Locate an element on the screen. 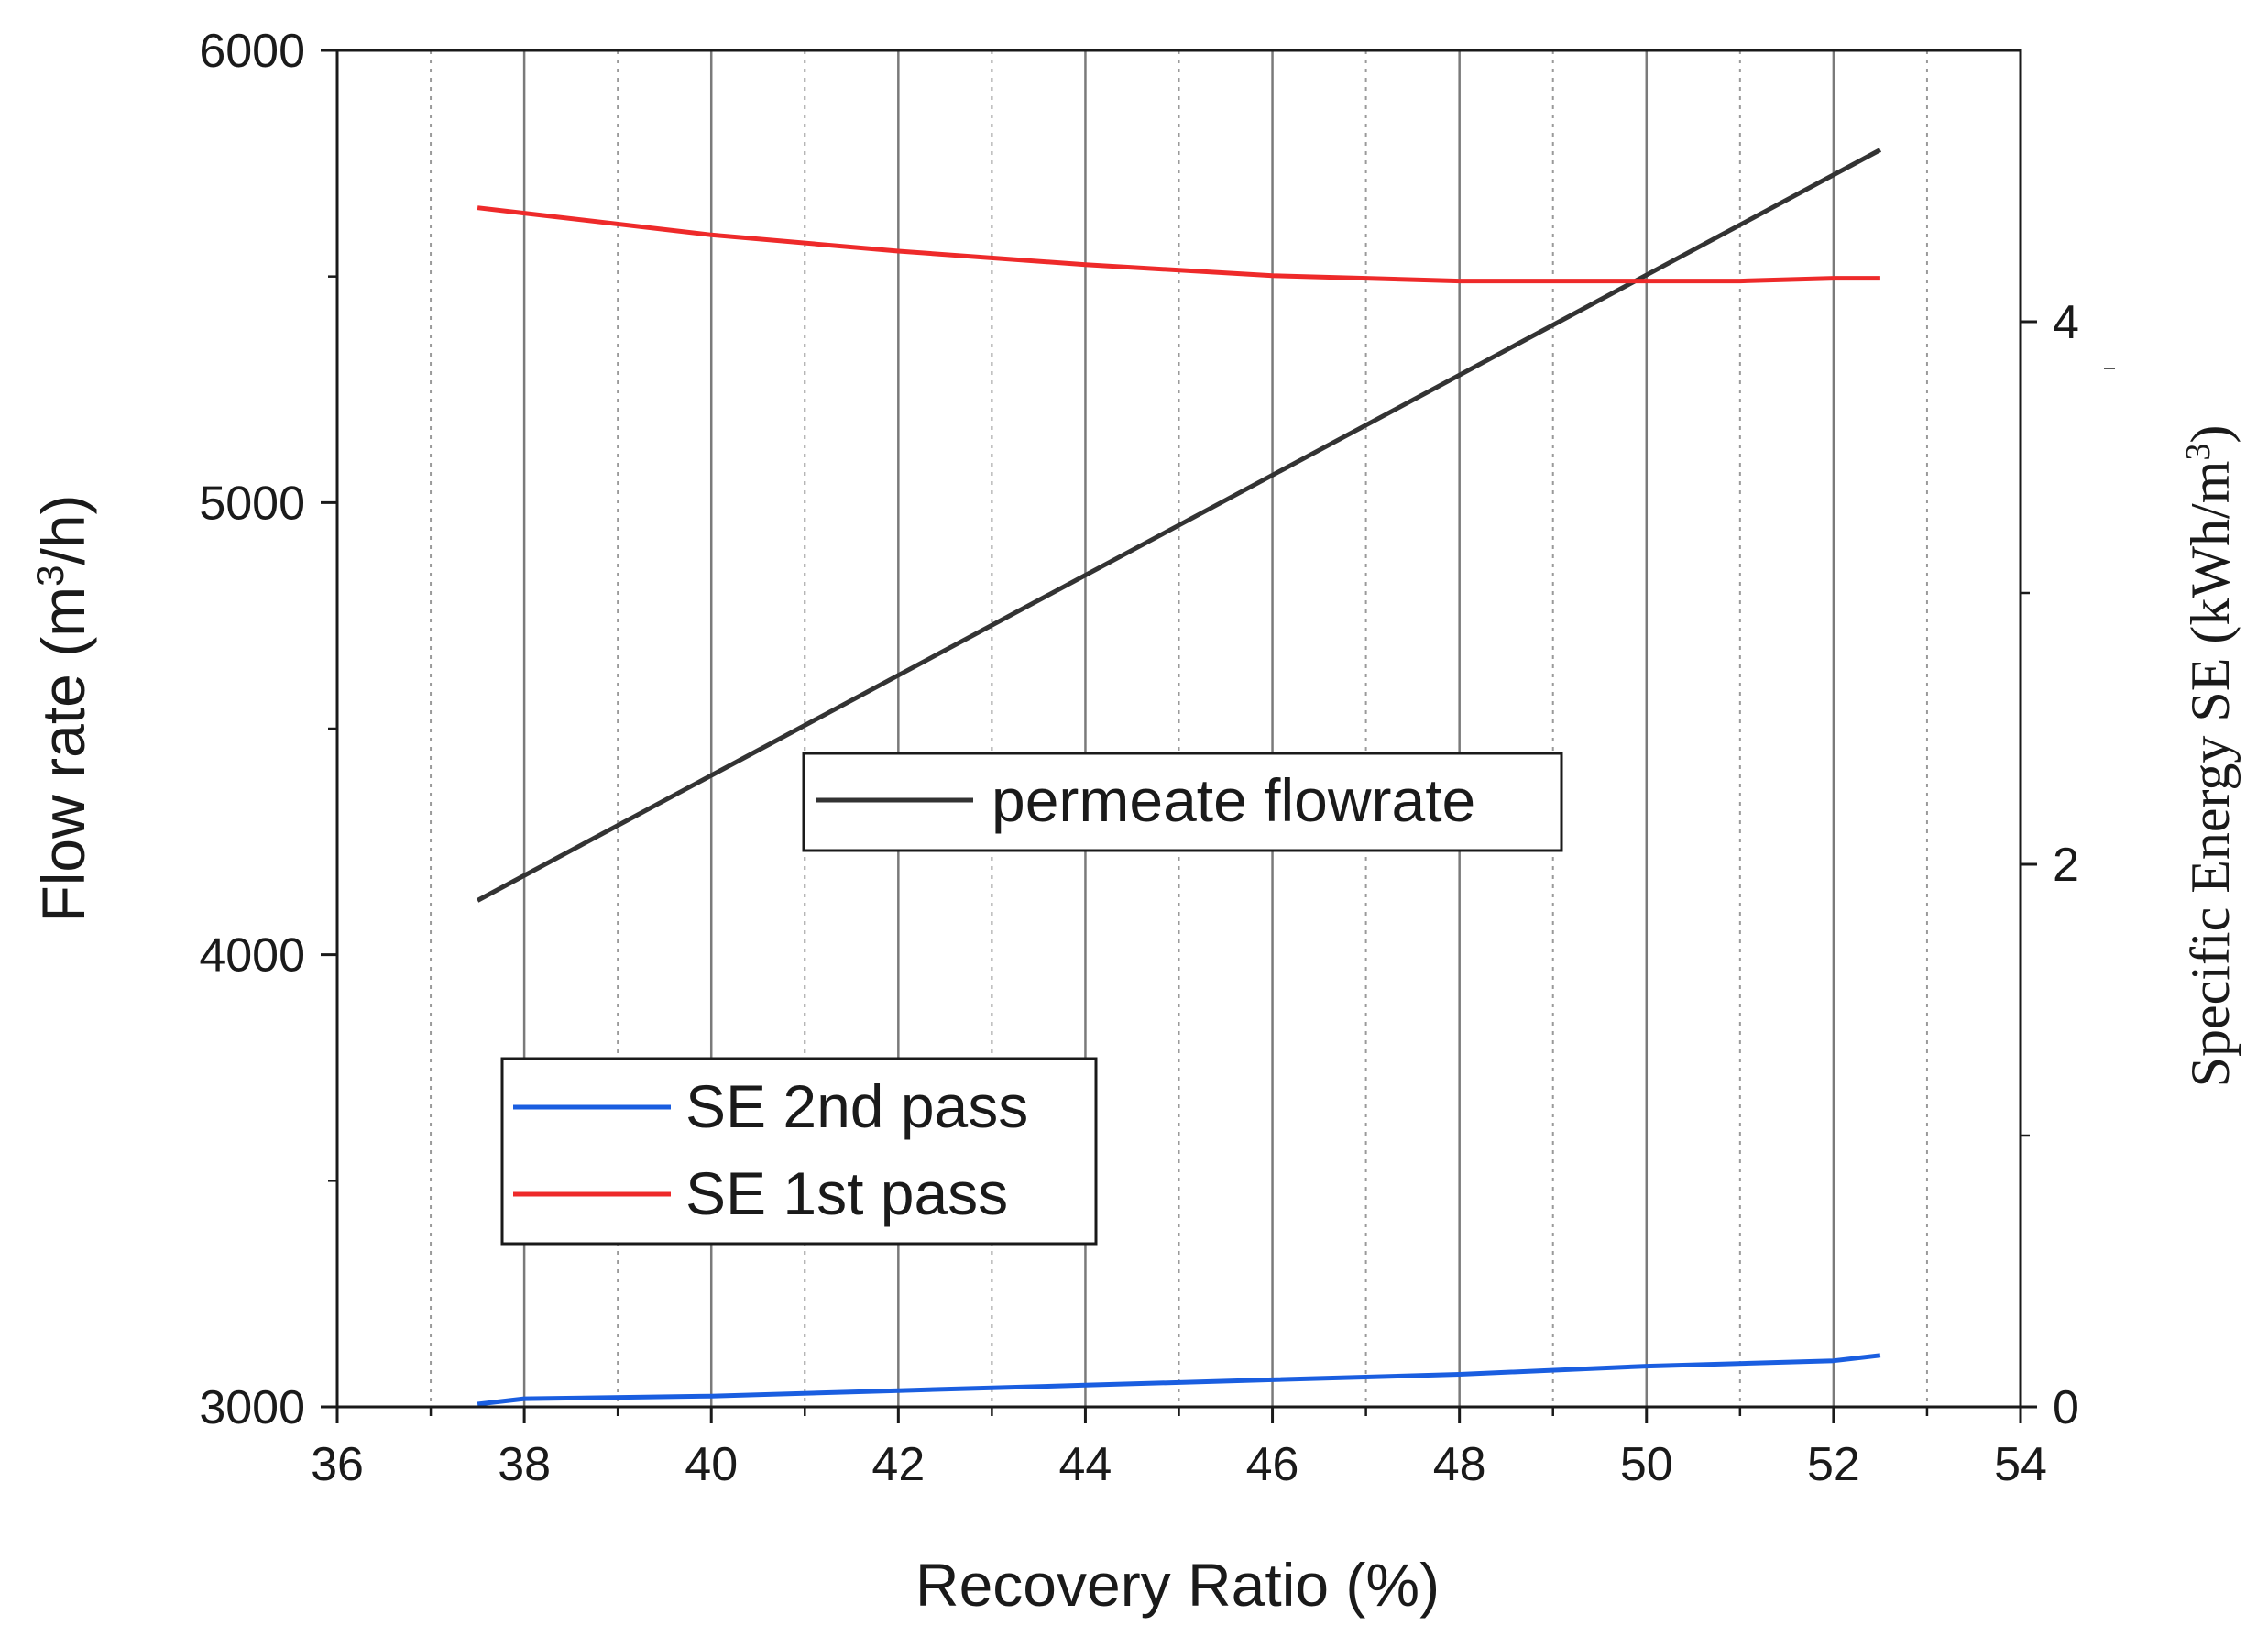  x-tick-label: 50 is located at coordinates (1646, 1464).